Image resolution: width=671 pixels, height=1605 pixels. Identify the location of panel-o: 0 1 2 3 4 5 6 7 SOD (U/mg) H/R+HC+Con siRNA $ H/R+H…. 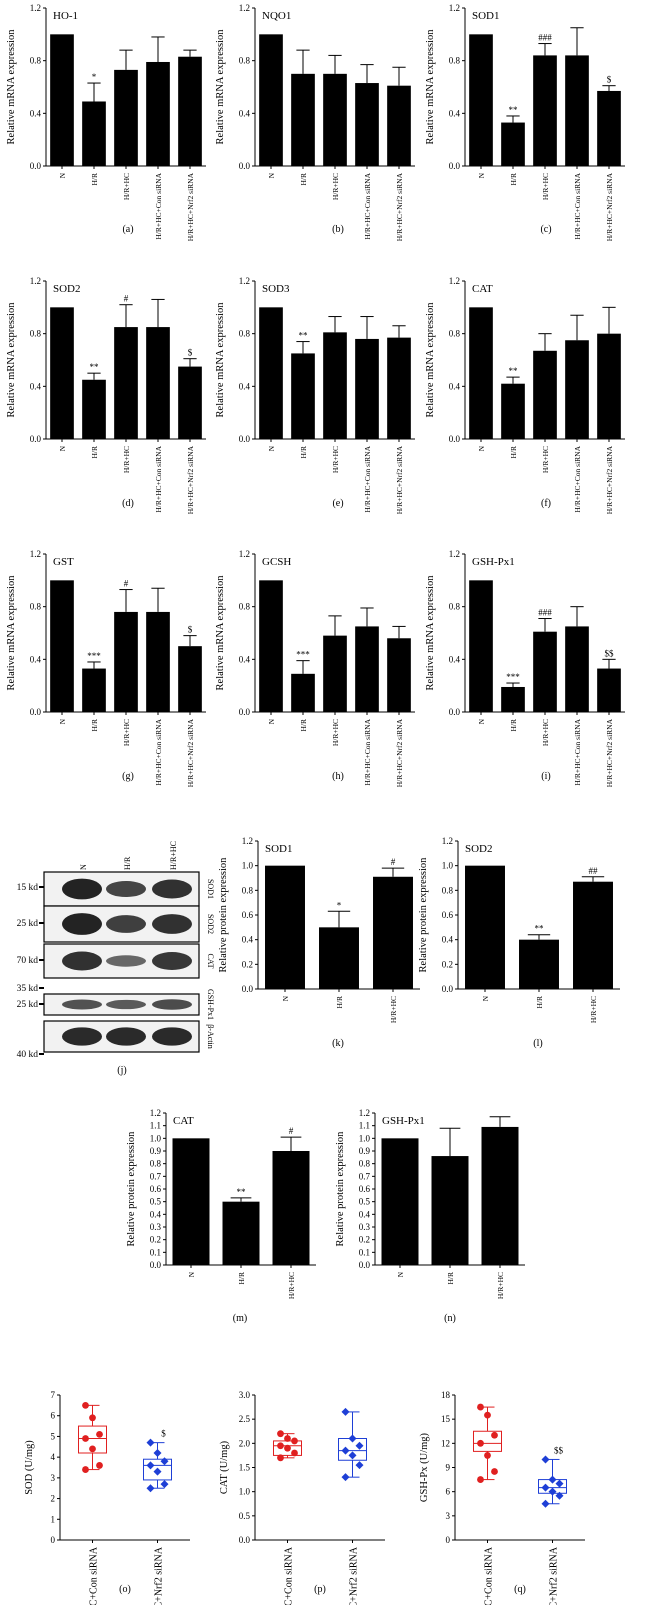
(107, 1497).